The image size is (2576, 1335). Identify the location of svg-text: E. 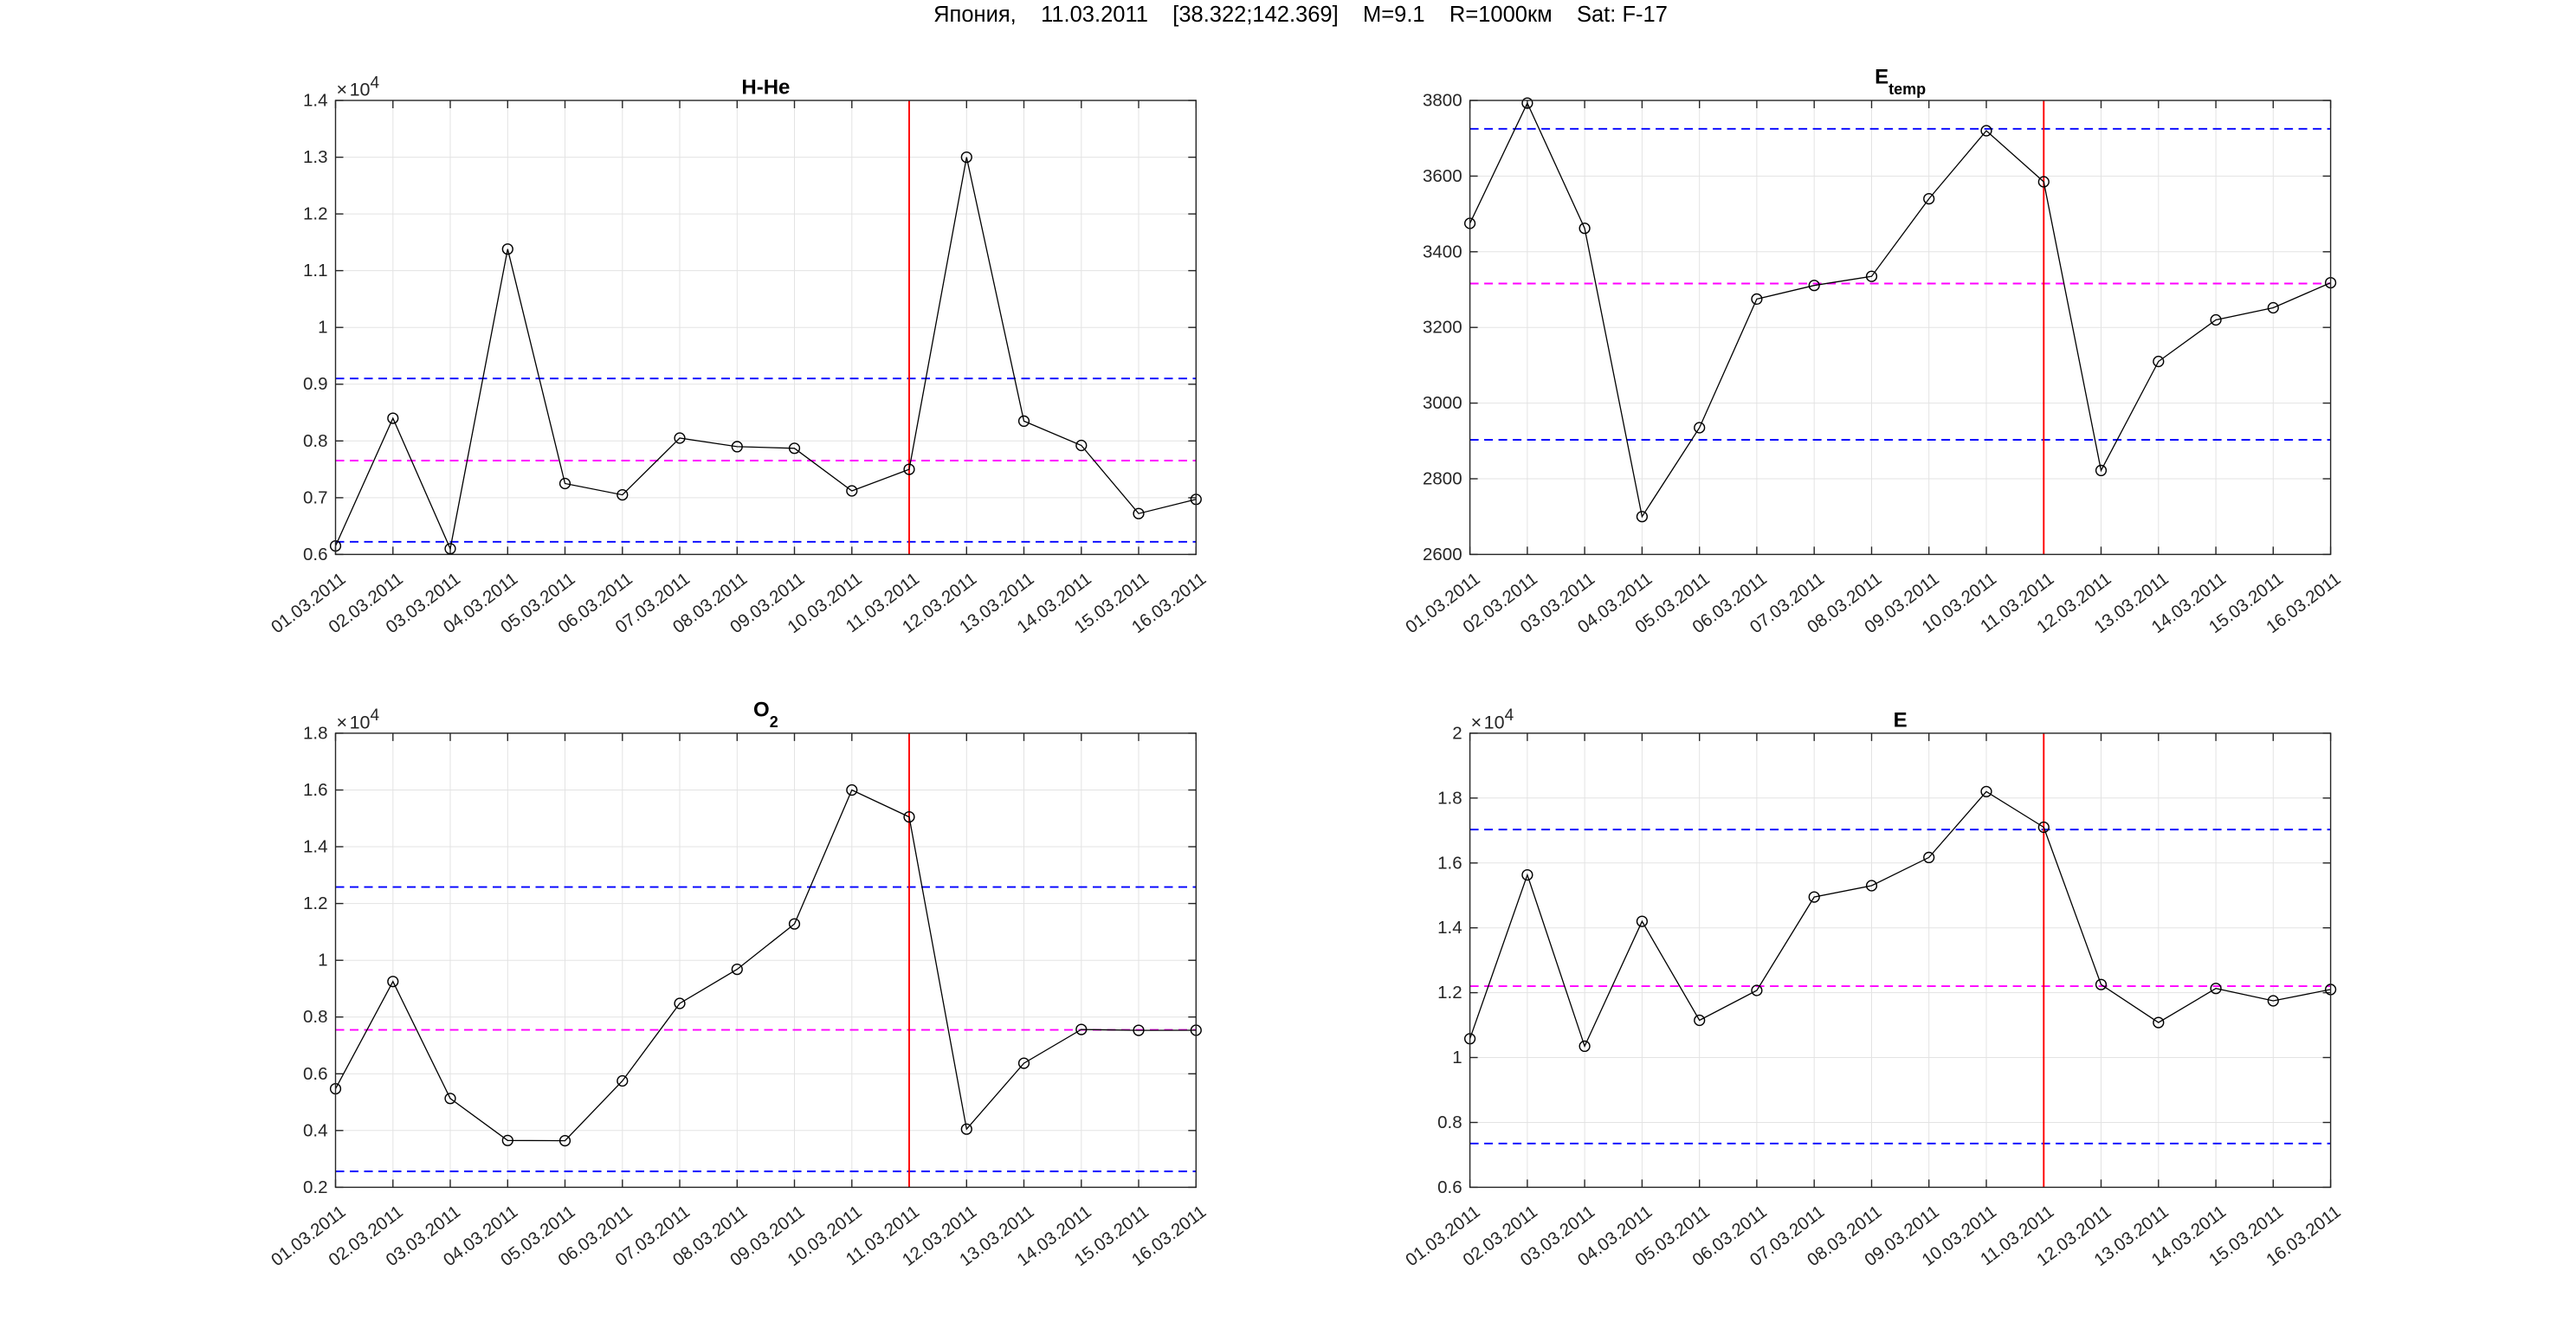
(1901, 720).